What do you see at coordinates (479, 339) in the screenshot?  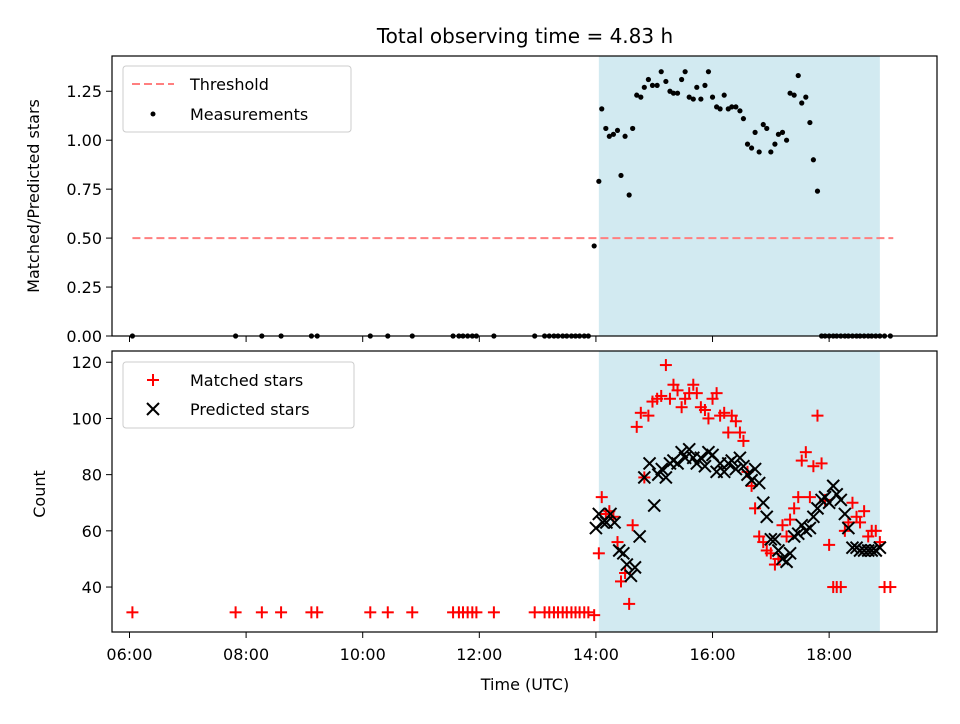 I see `top-x-axis-ticks` at bounding box center [479, 339].